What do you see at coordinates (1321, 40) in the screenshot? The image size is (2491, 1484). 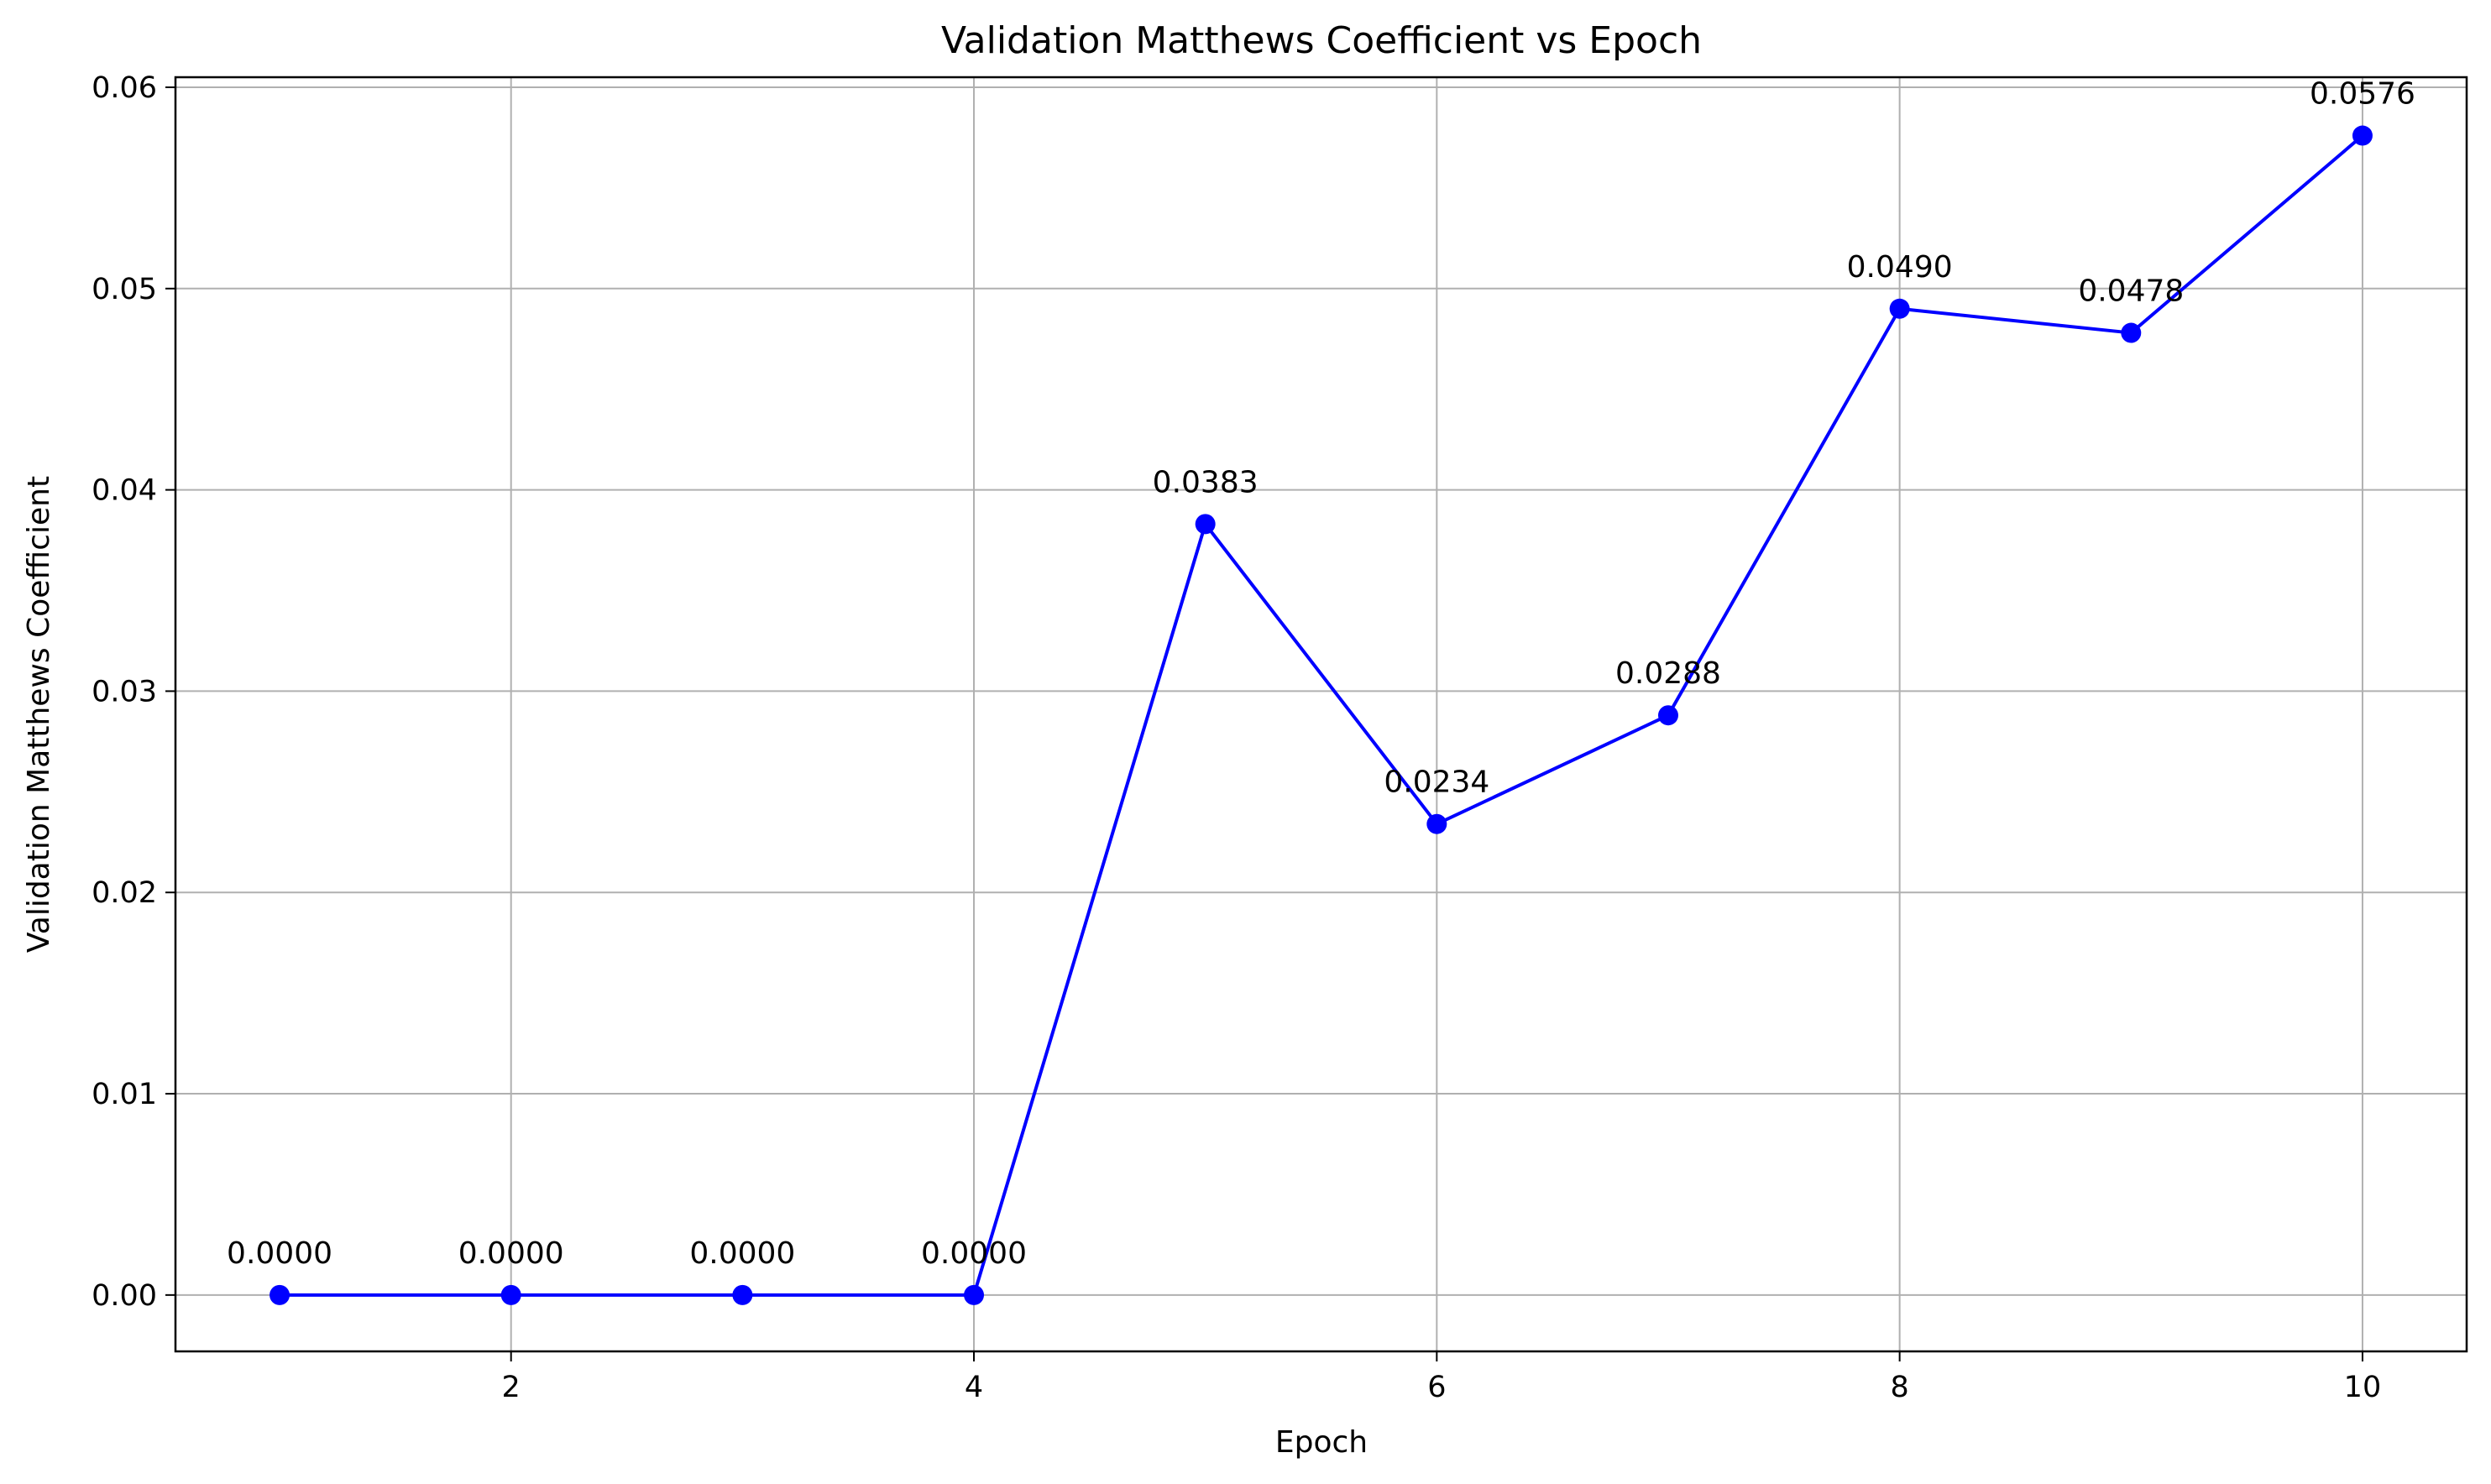 I see `chart-title: Validation Matthews Coefficient vs Epoch` at bounding box center [1321, 40].